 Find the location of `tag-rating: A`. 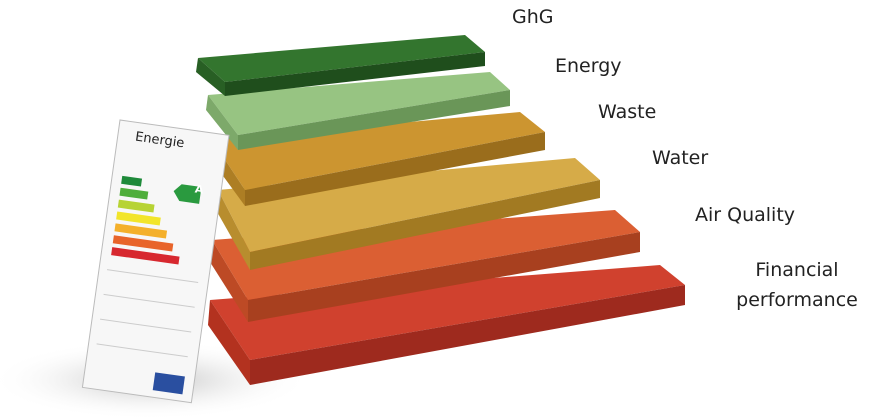

tag-rating: A is located at coordinates (199, 189).